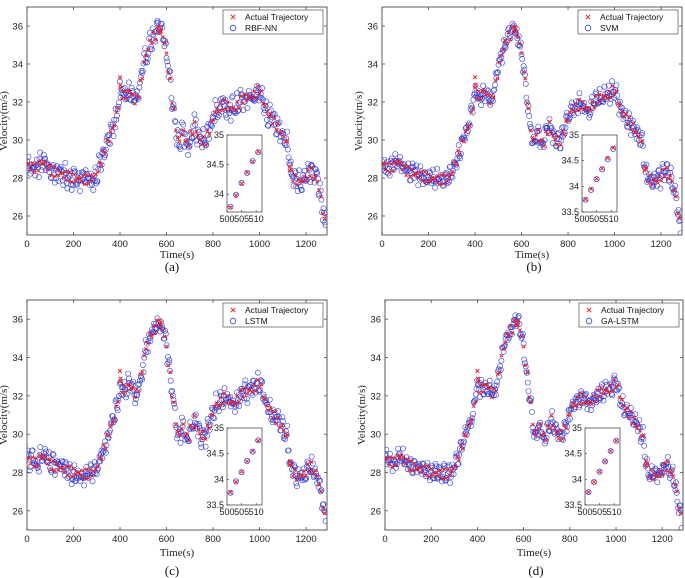 This screenshot has width=685, height=578. Describe the element at coordinates (233, 28) in the screenshot. I see `legend-marker-prediction` at that location.